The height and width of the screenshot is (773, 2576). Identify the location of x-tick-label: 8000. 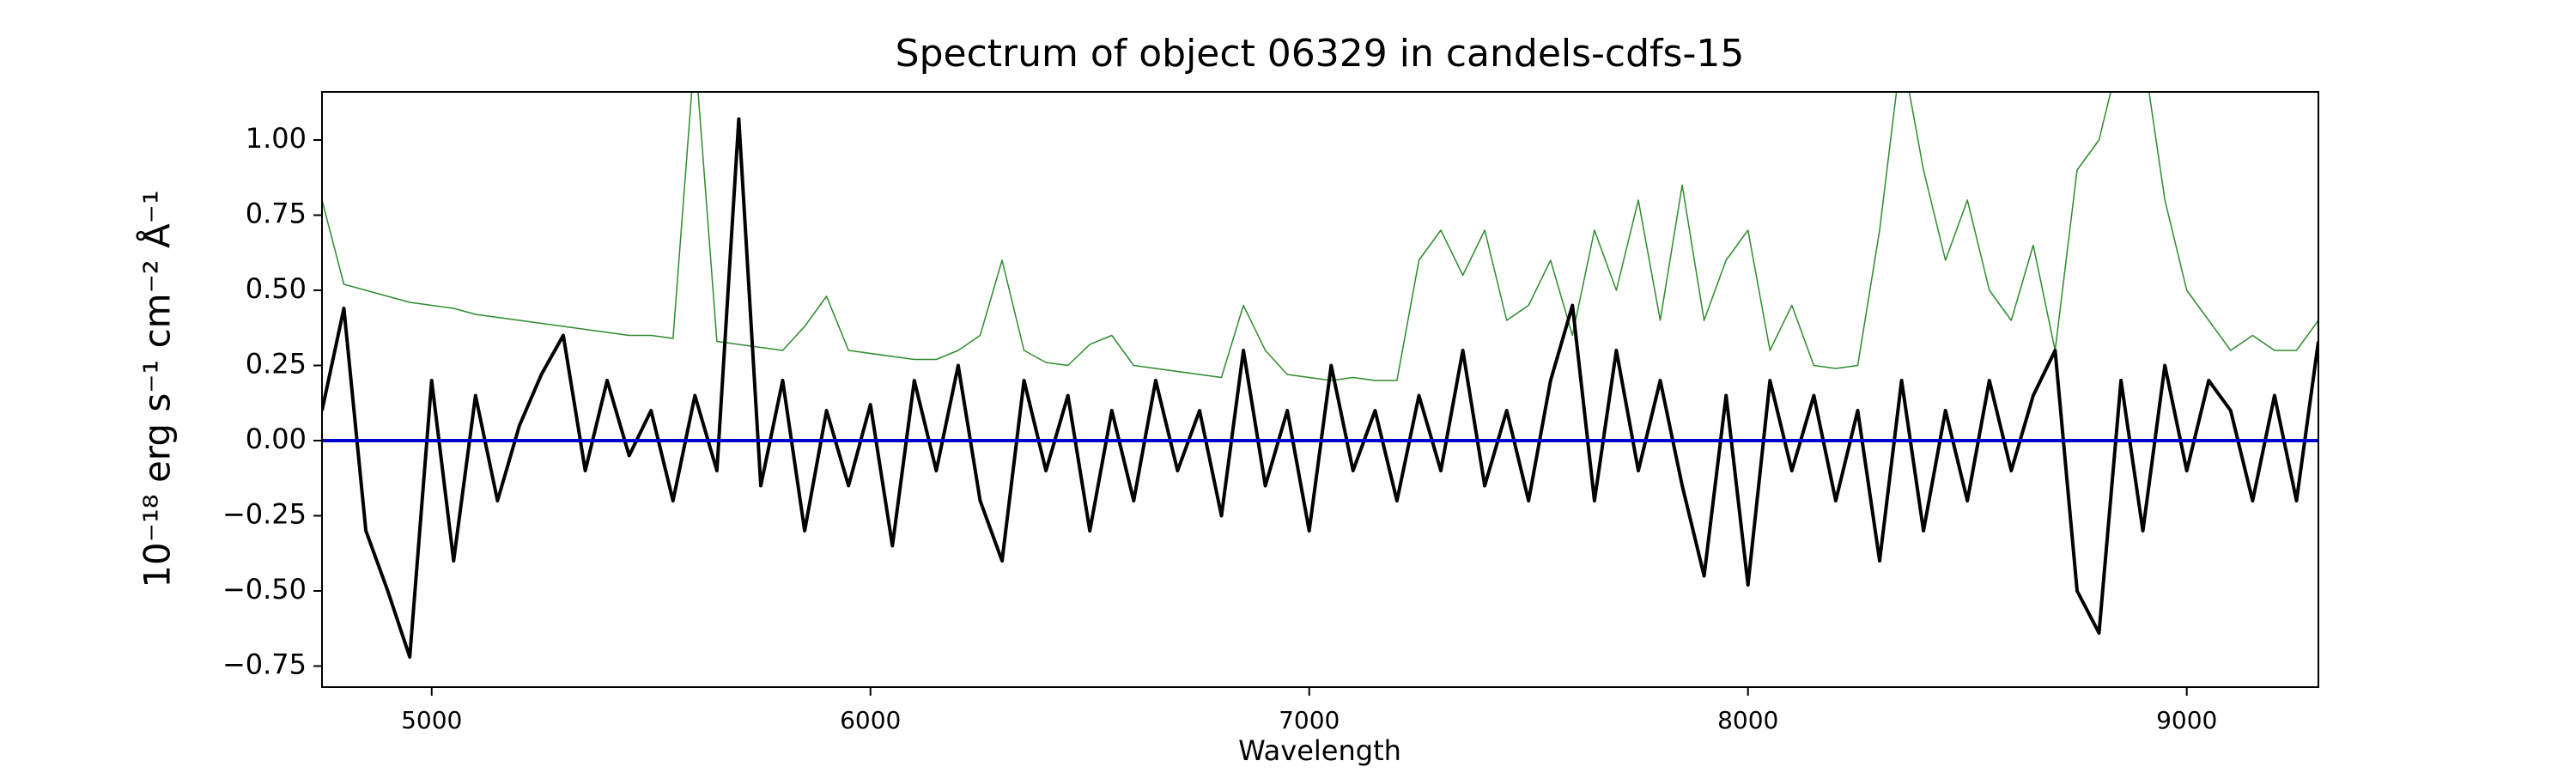
(1748, 720).